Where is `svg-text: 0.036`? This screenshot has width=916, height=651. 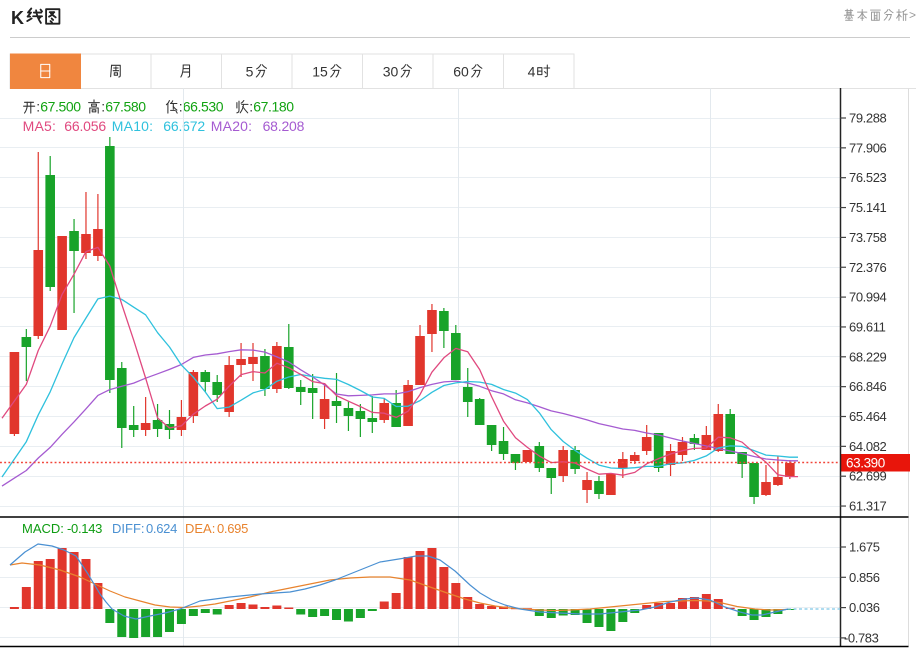 svg-text: 0.036 is located at coordinates (864, 607).